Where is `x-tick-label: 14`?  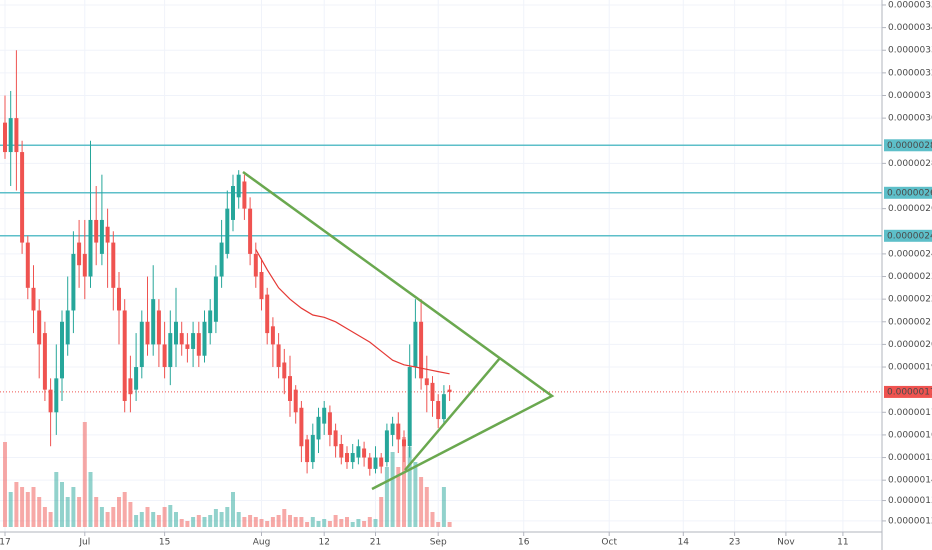 x-tick-label: 14 is located at coordinates (684, 543).